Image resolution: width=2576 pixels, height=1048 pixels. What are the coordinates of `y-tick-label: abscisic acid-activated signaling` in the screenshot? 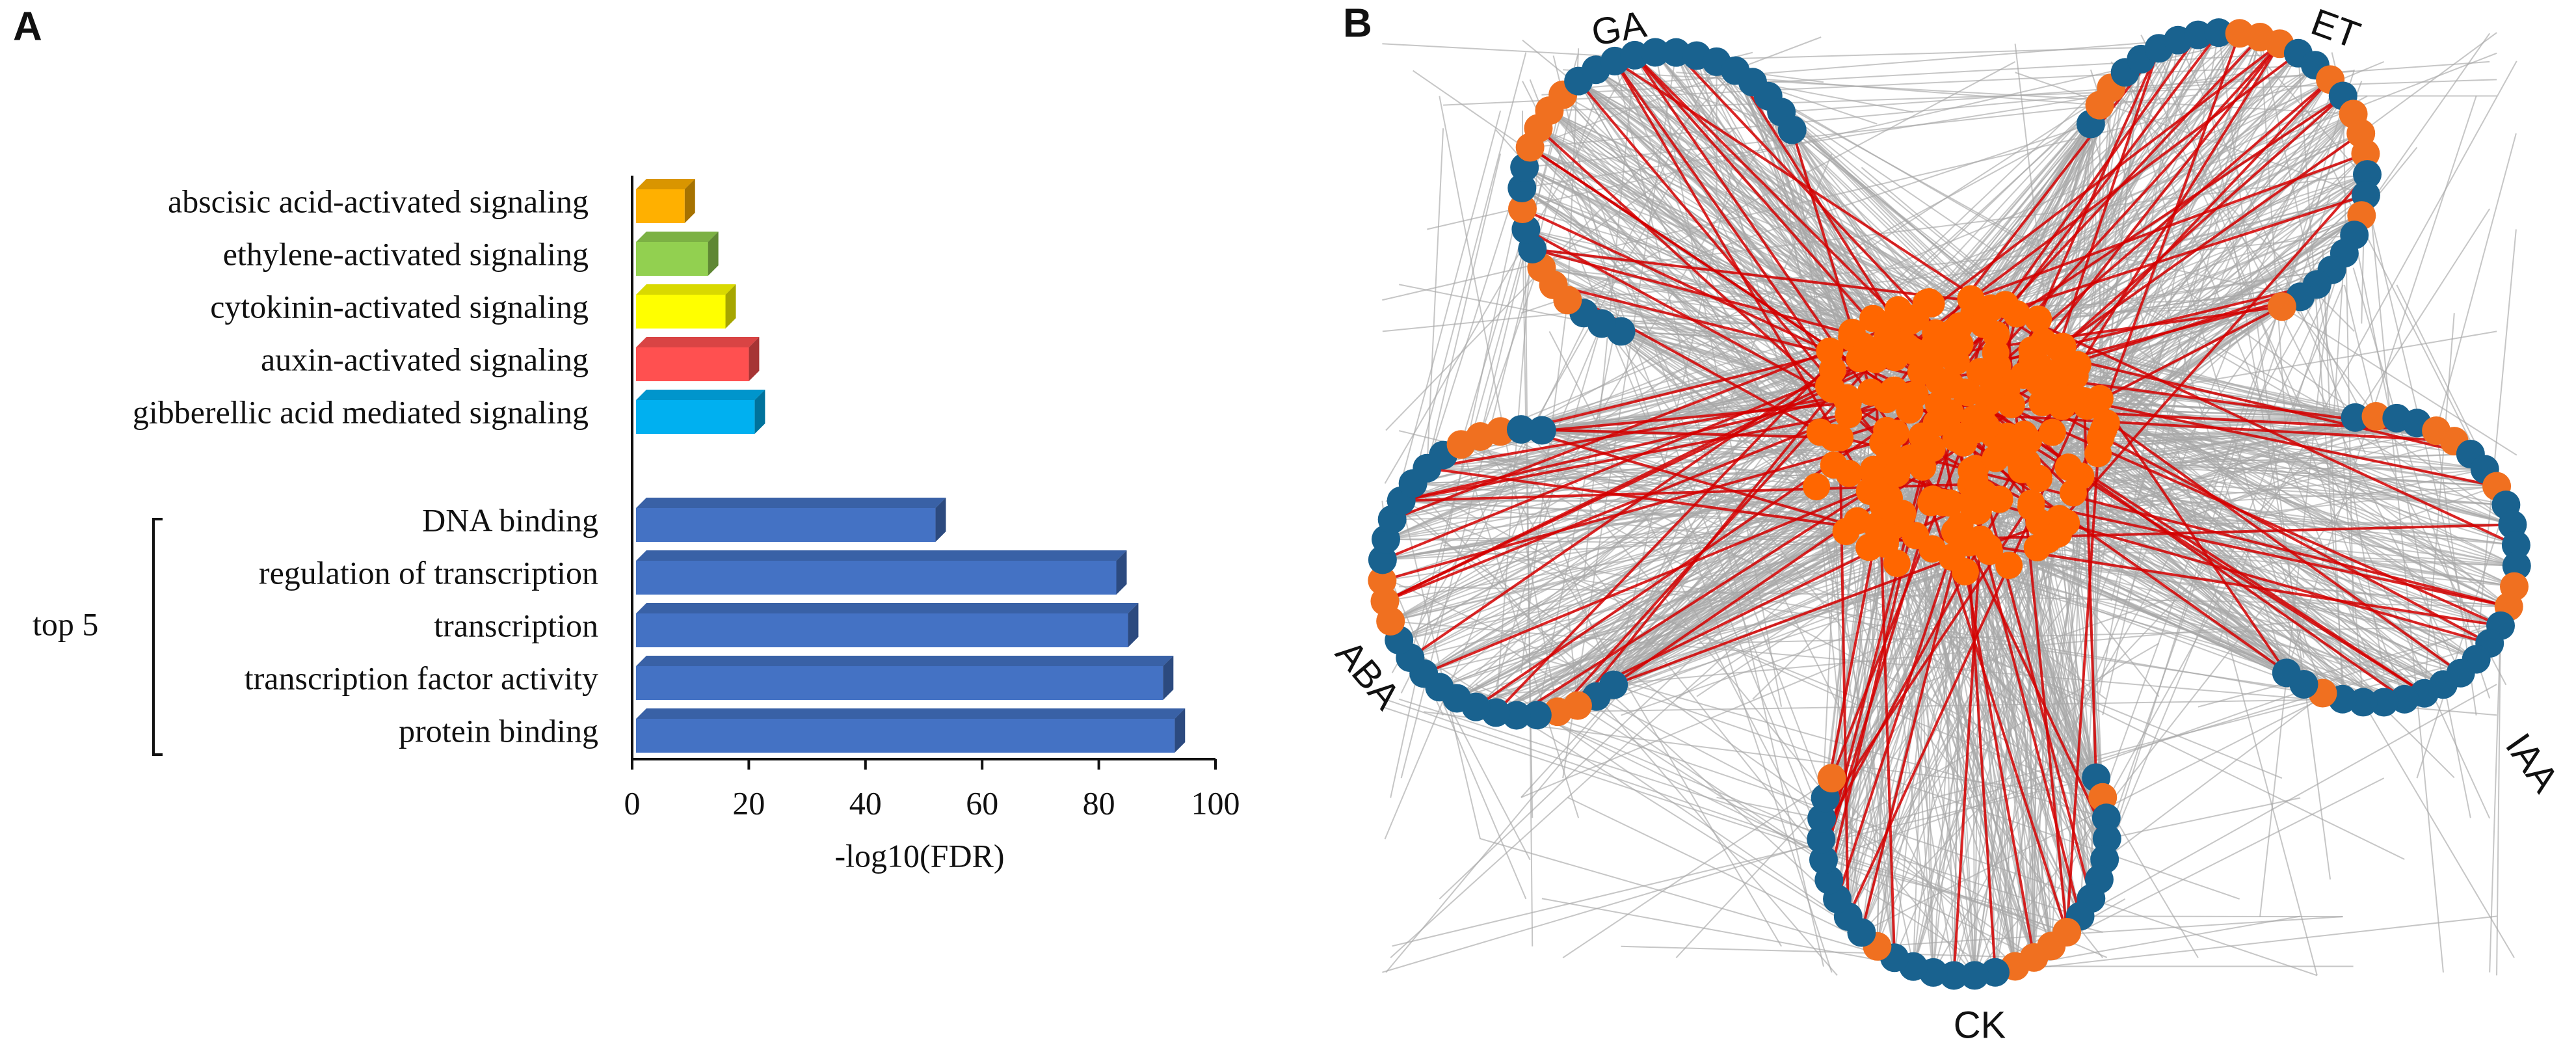 It's located at (378, 201).